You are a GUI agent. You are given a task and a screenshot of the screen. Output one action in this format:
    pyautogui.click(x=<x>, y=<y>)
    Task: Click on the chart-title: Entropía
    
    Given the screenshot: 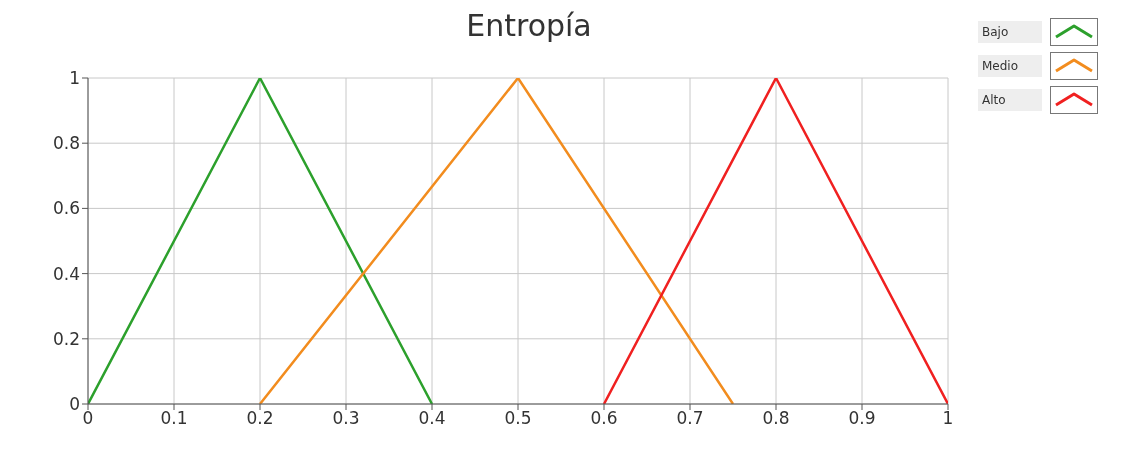 What is the action you would take?
    pyautogui.click(x=529, y=25)
    